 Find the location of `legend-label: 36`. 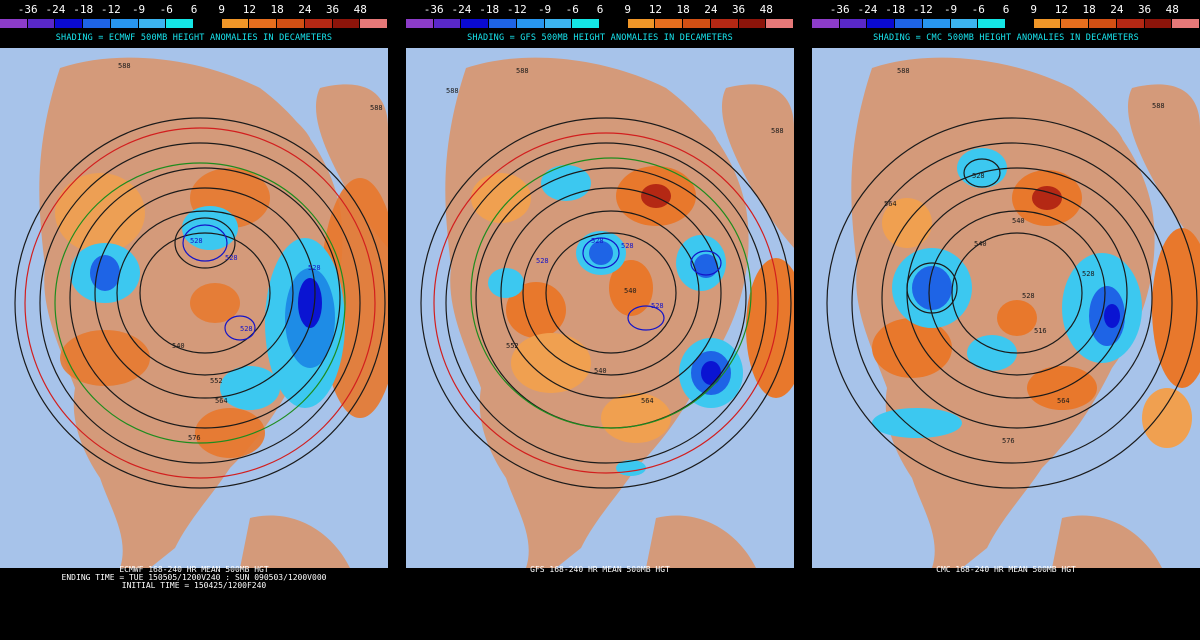

legend-label: 36 is located at coordinates (738, 9).